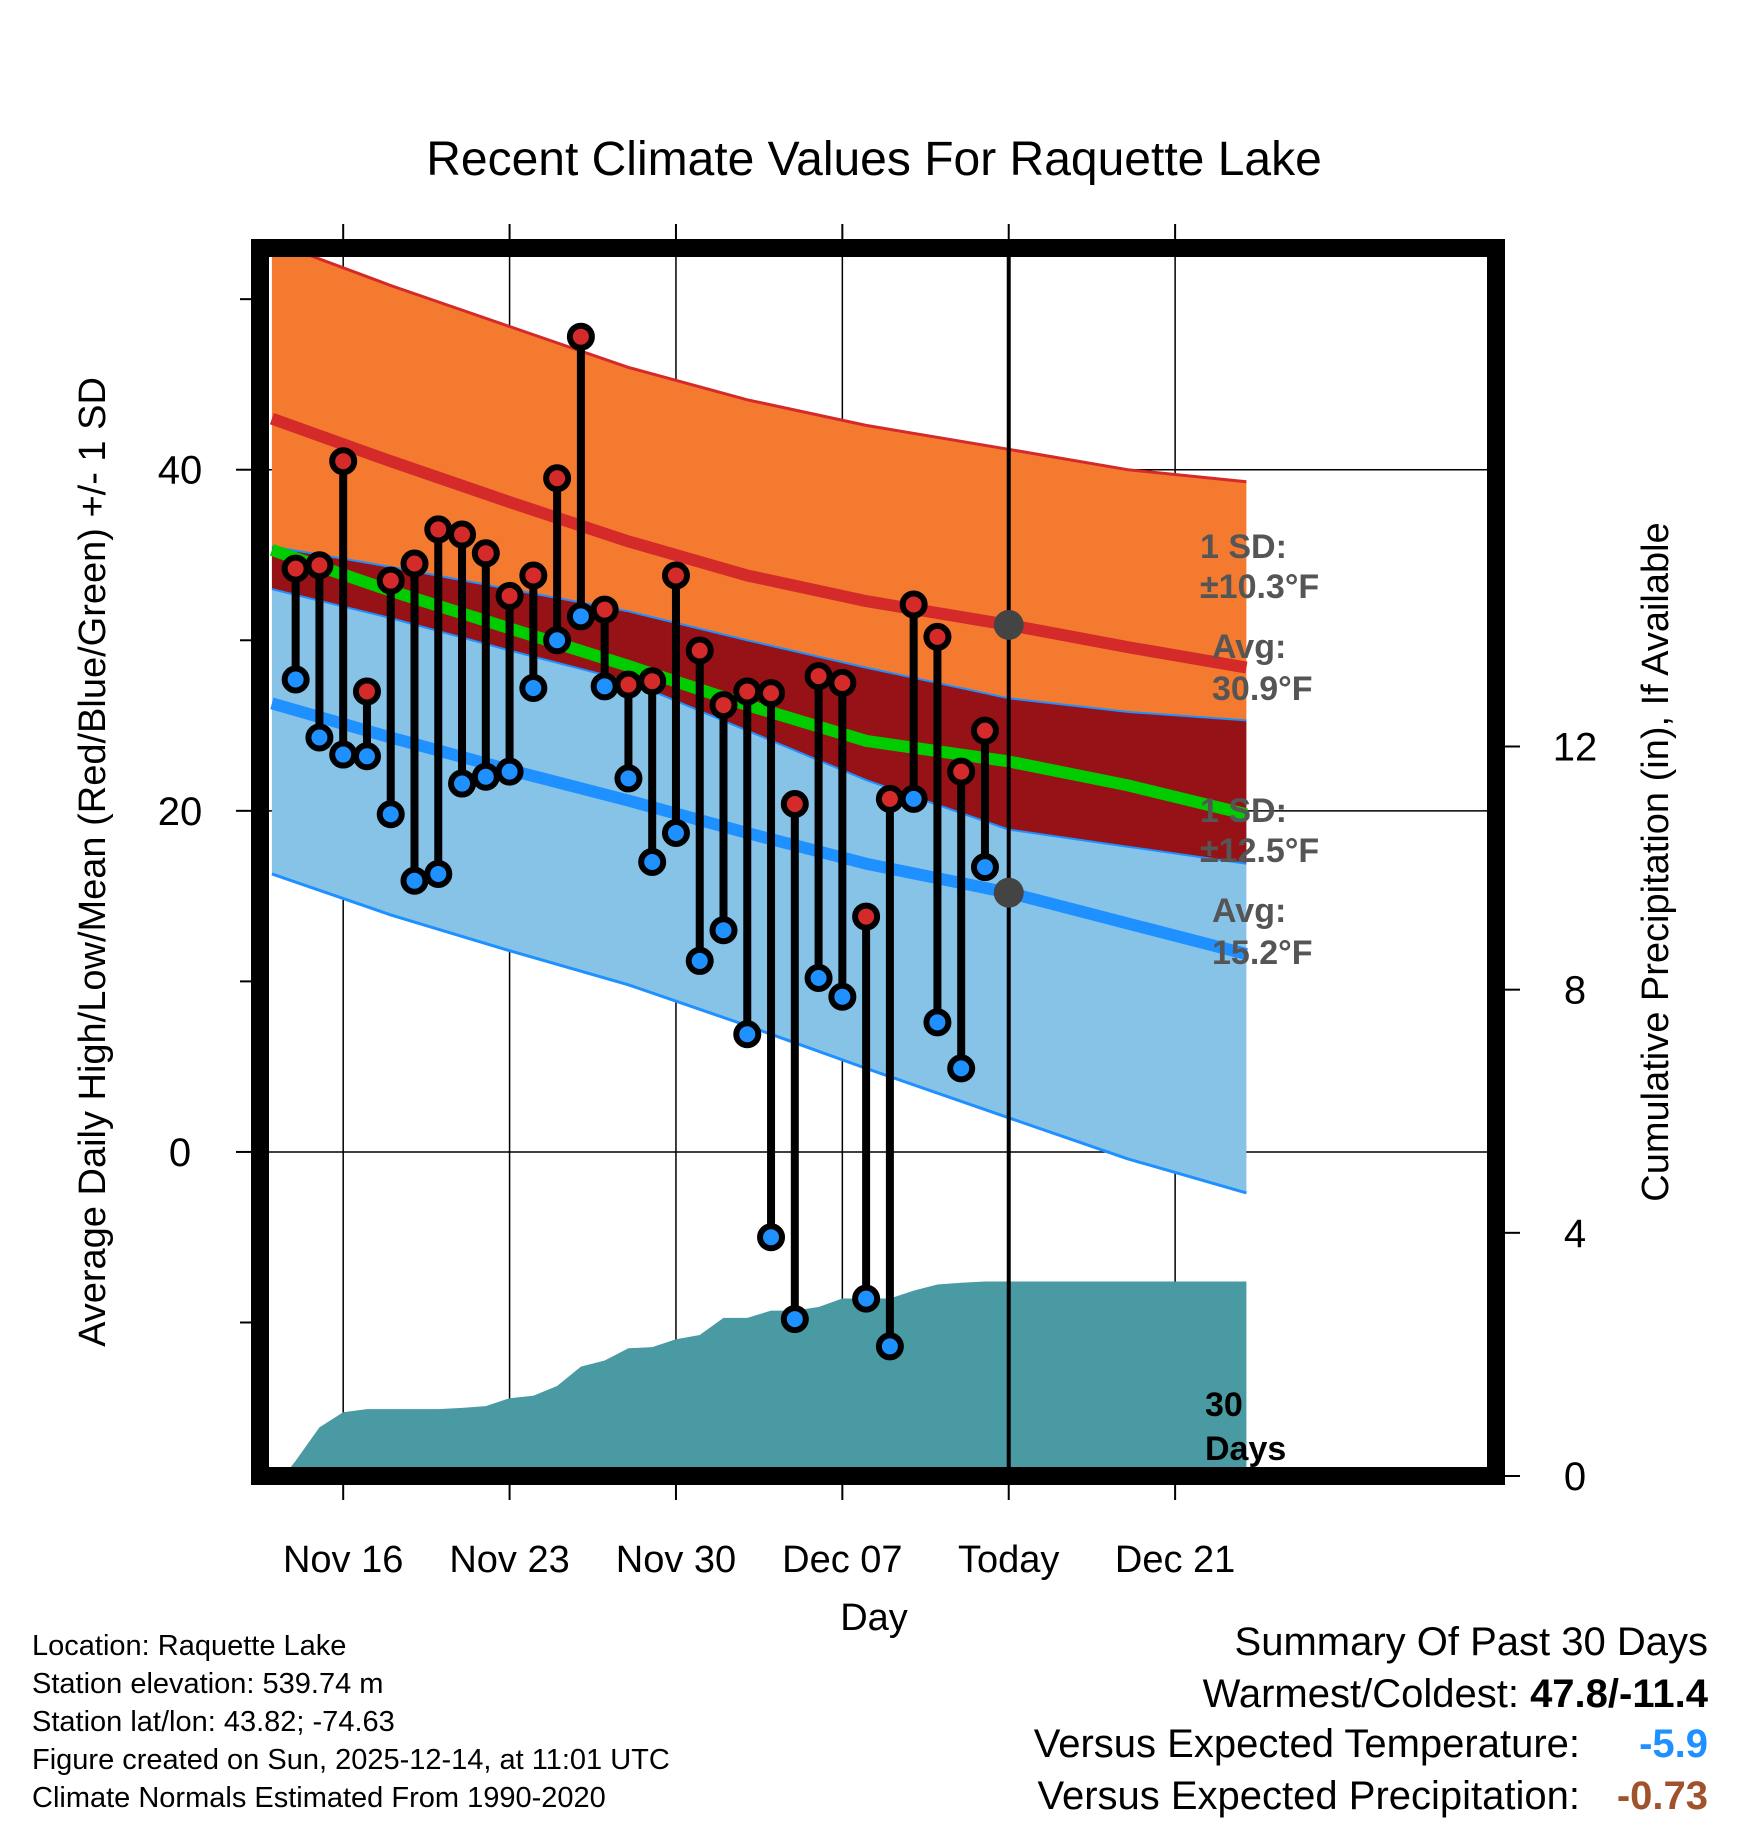  What do you see at coordinates (1243, 547) in the screenshot?
I see `high-sd-title: 1 SD:` at bounding box center [1243, 547].